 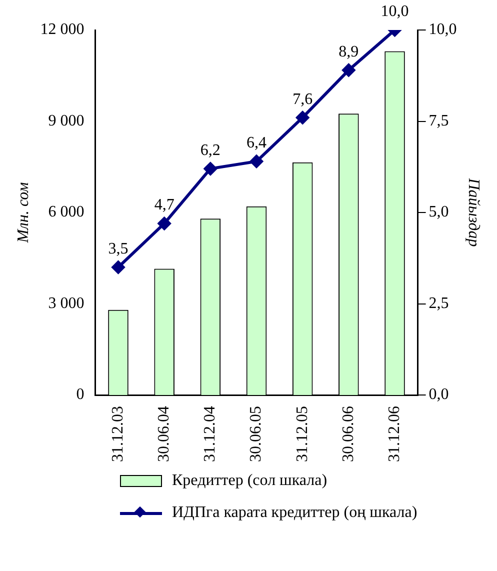 I want to click on y-tick-label: 12 000, so click(x=62, y=29).